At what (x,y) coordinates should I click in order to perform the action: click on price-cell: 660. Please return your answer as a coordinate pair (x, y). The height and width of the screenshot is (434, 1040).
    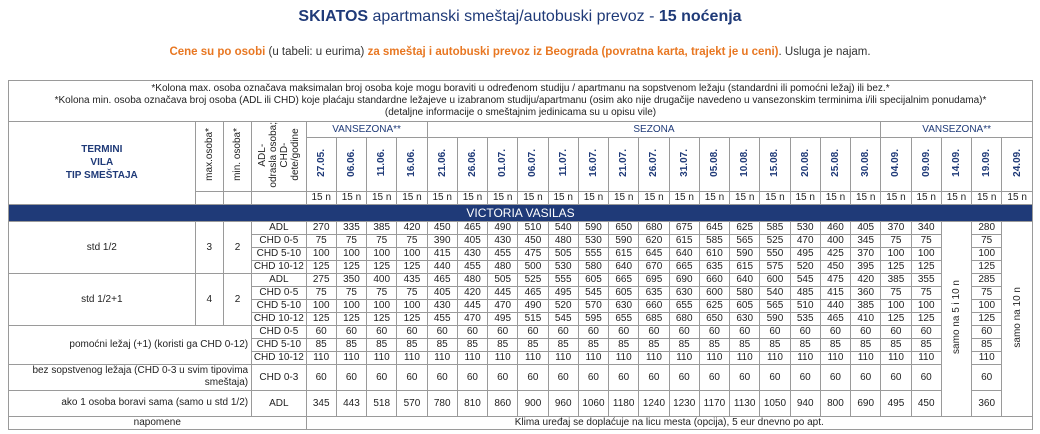
    Looking at the image, I should click on (714, 279).